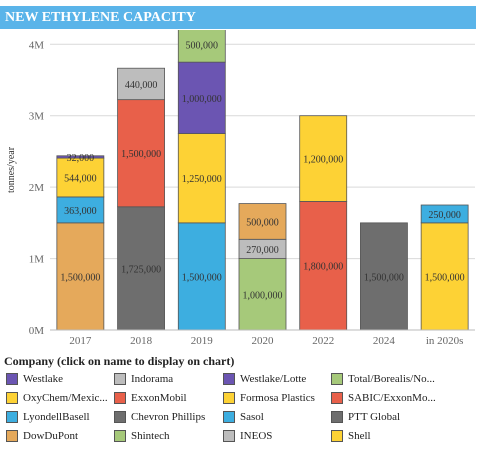 This screenshot has height=458, width=481. What do you see at coordinates (168, 417) in the screenshot?
I see `legend-label: Chevron Phillips` at bounding box center [168, 417].